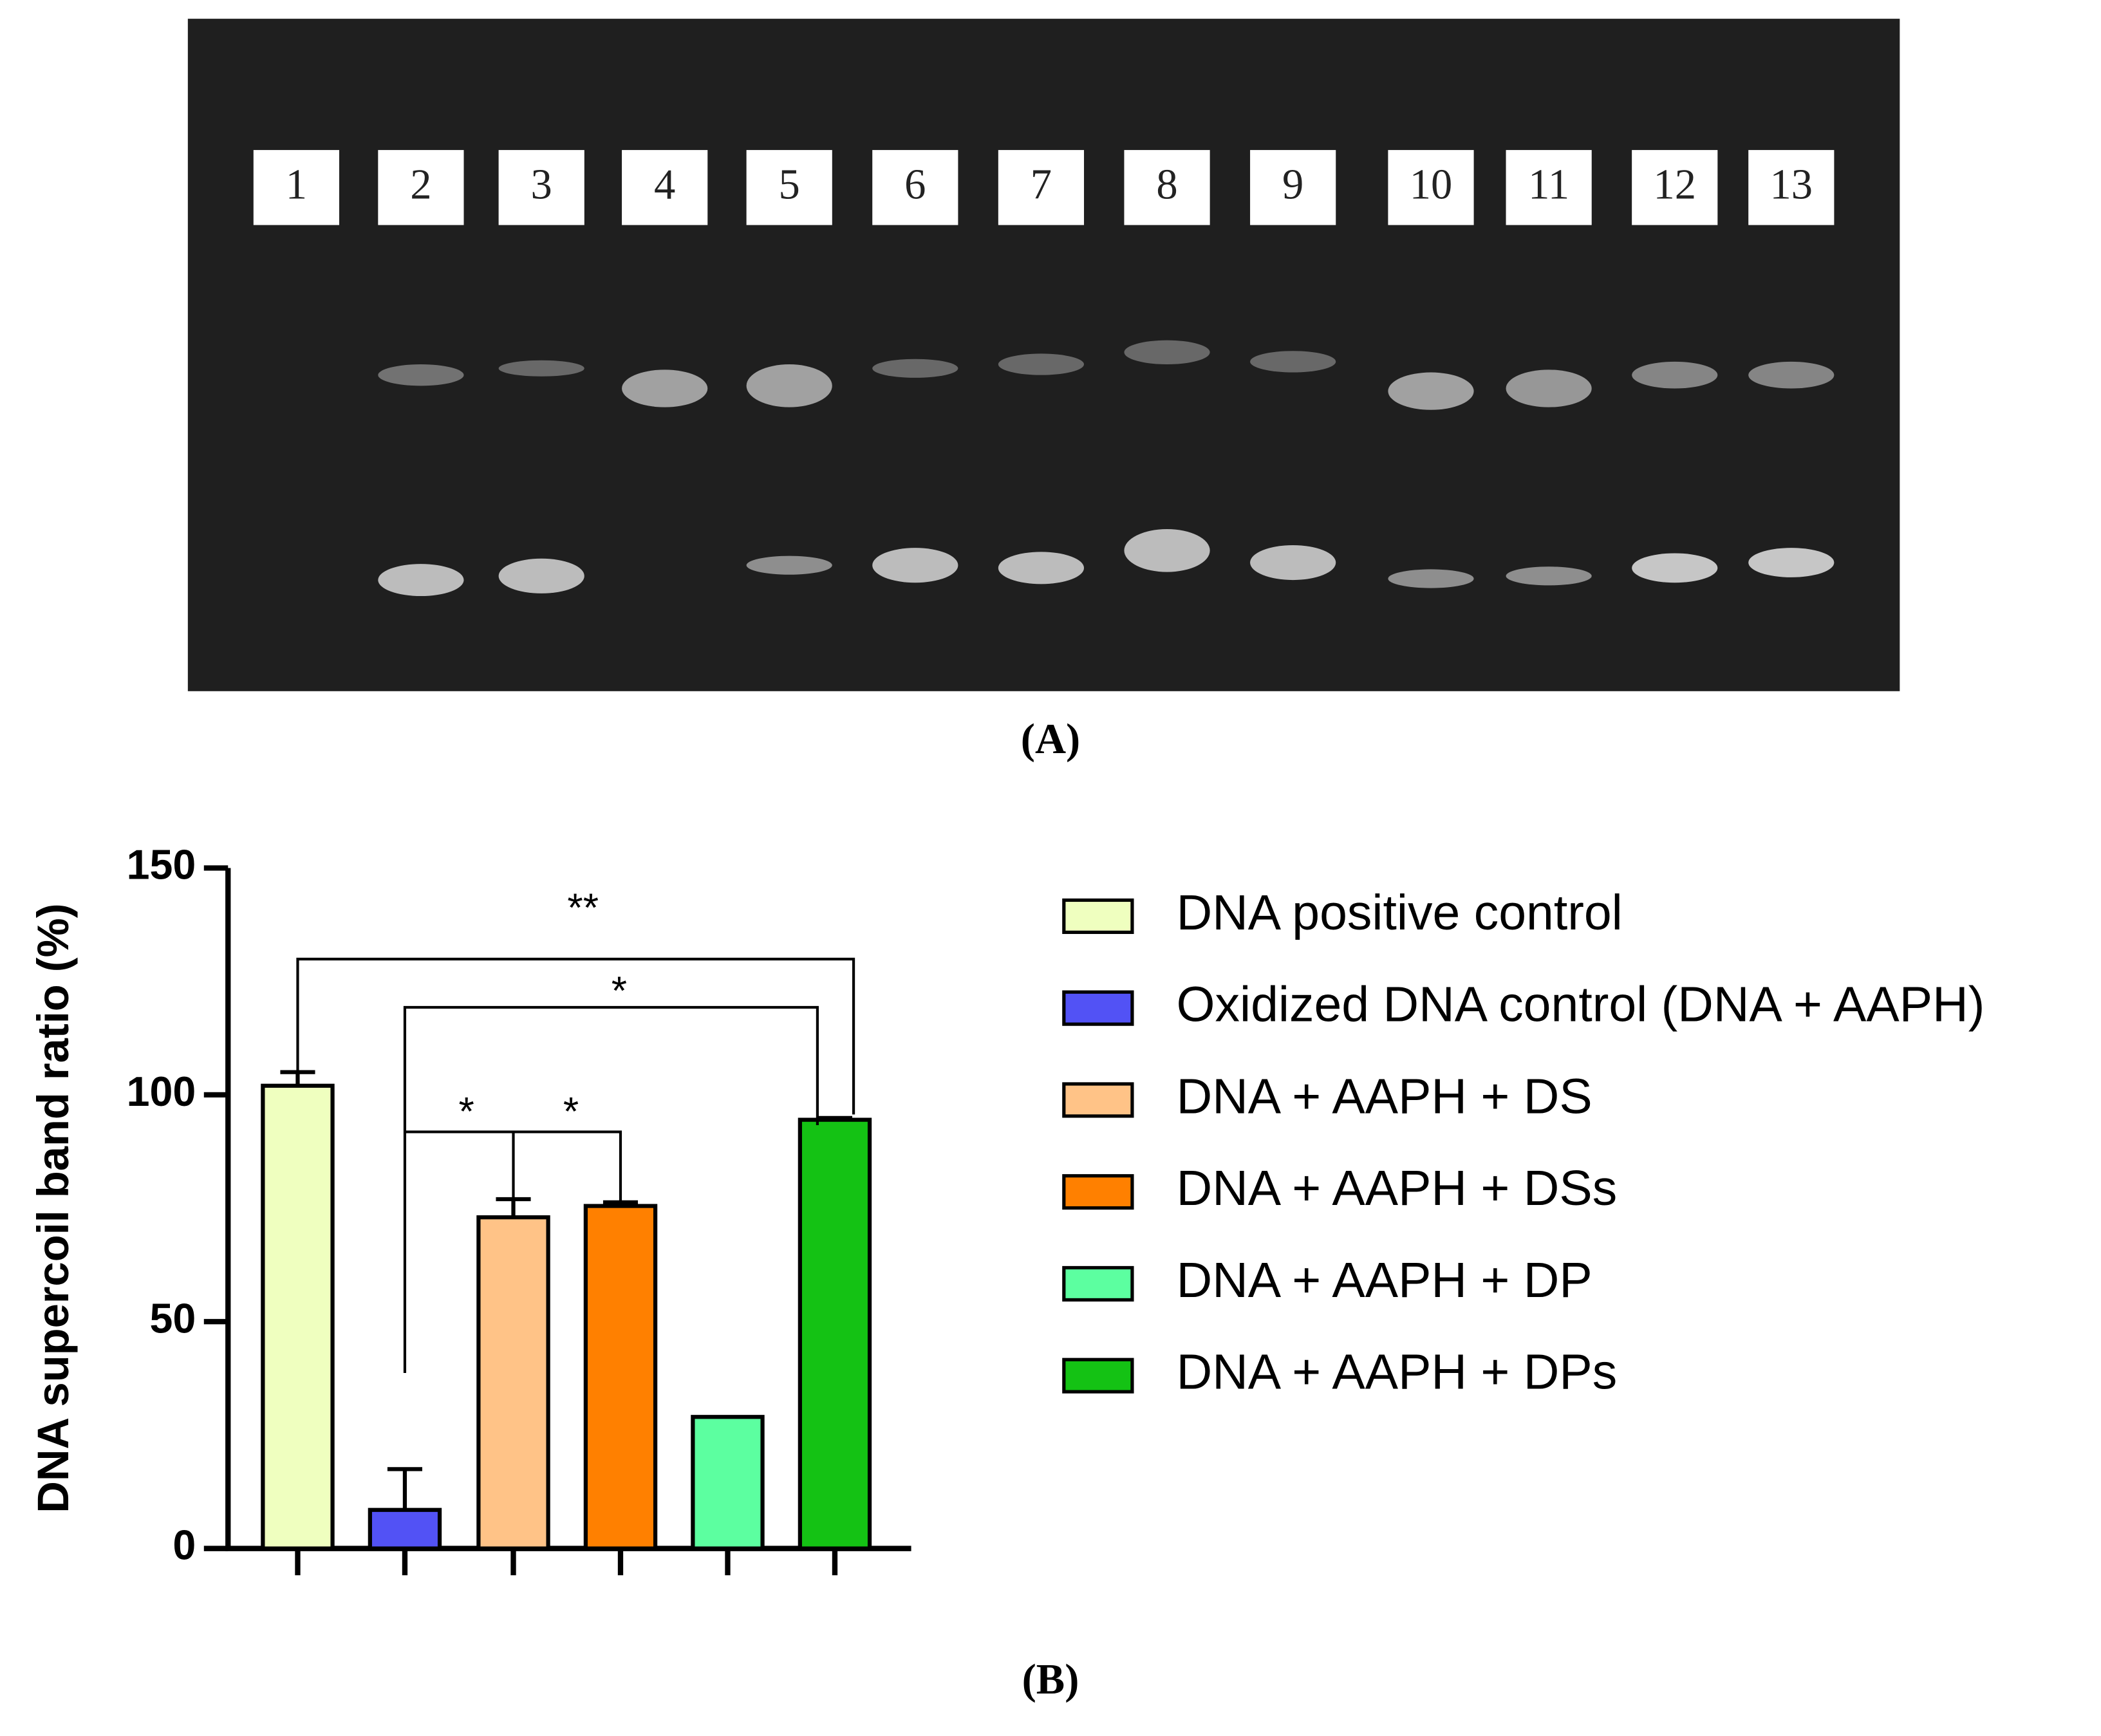  Describe the element at coordinates (53, 1208) in the screenshot. I see `y-axis-label: DNA supercoil band ratio (%)` at that location.